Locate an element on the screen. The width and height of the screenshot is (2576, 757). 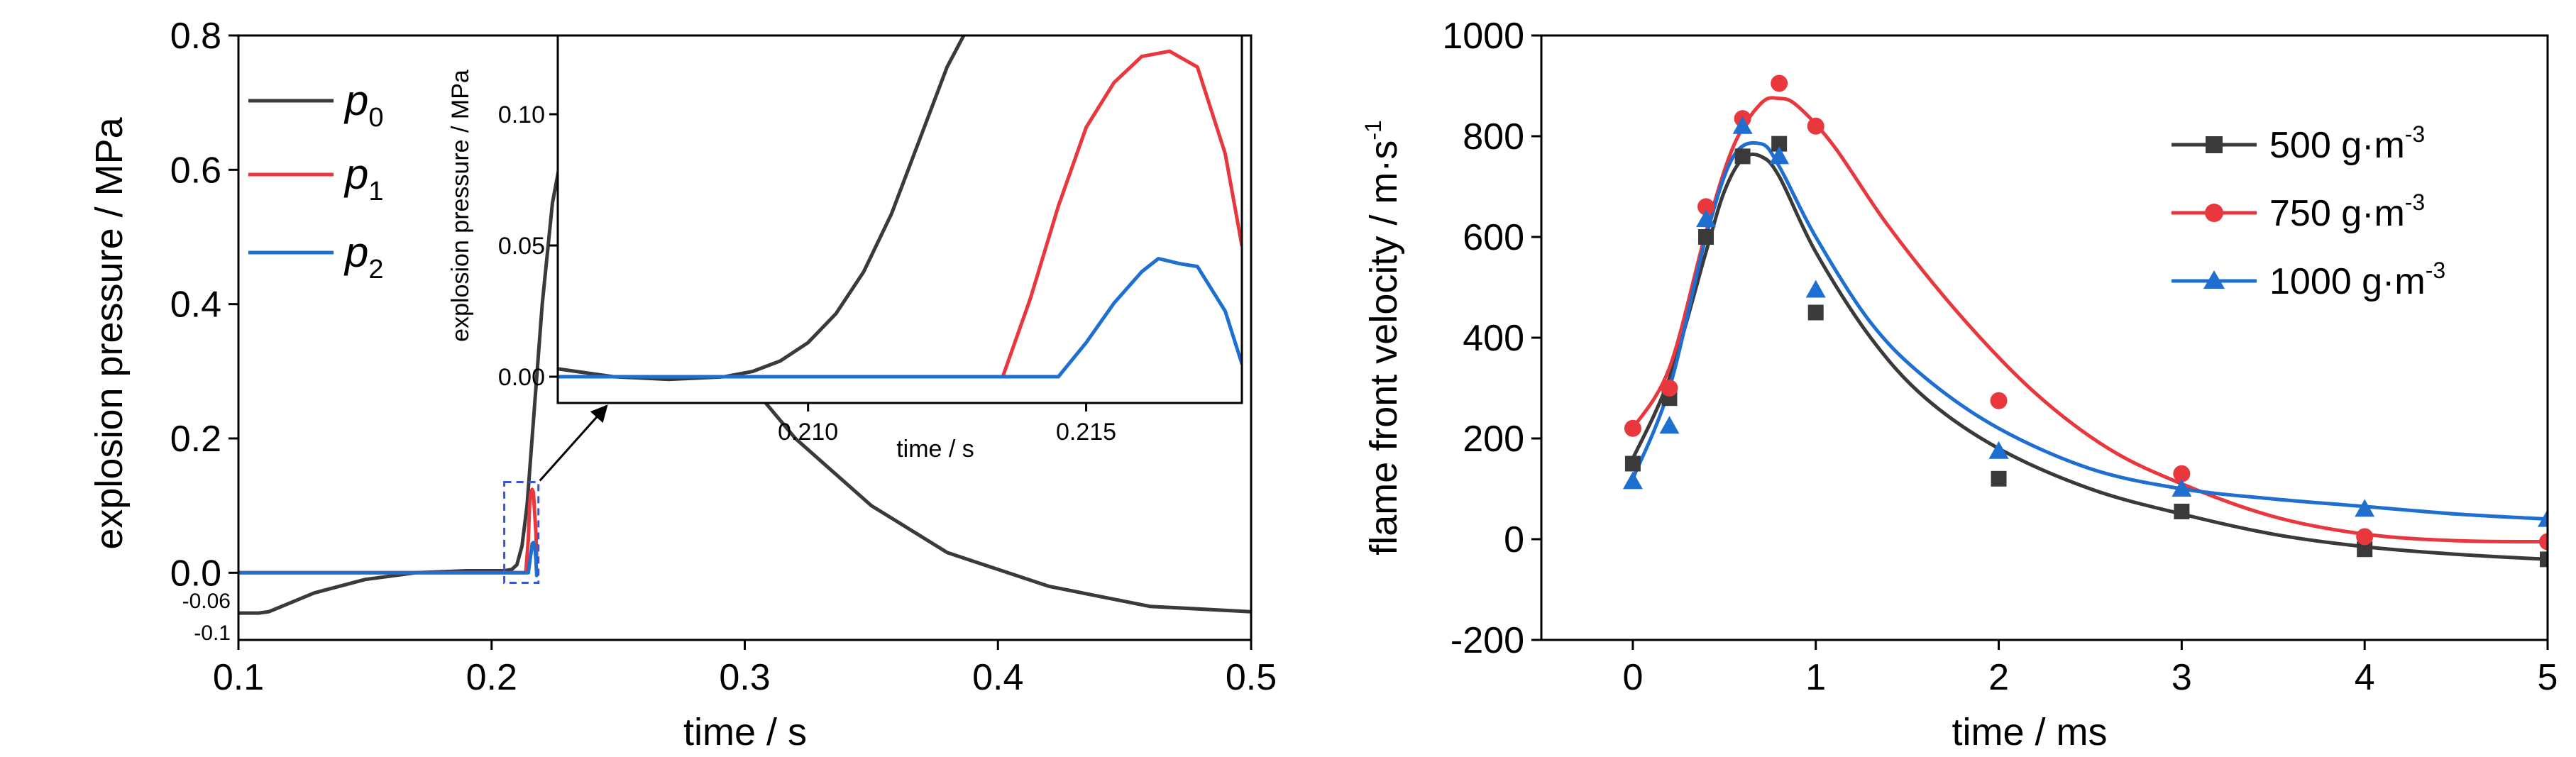
pressure-y-tick-label: 0.4 is located at coordinates (195, 305).